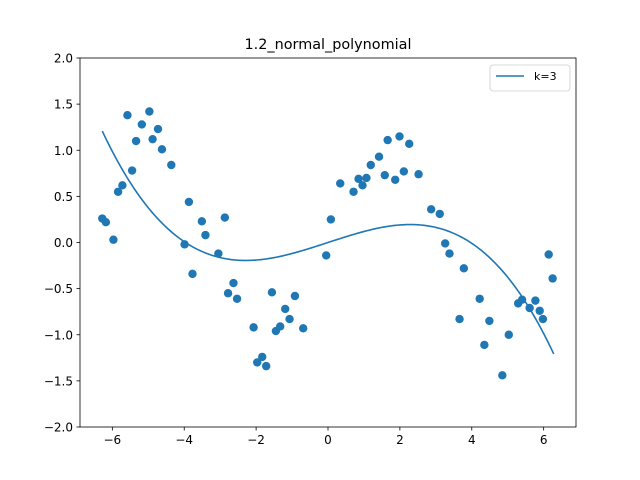 This screenshot has height=480, width=640. What do you see at coordinates (256, 440) in the screenshot?
I see `x-tick-label: −2` at bounding box center [256, 440].